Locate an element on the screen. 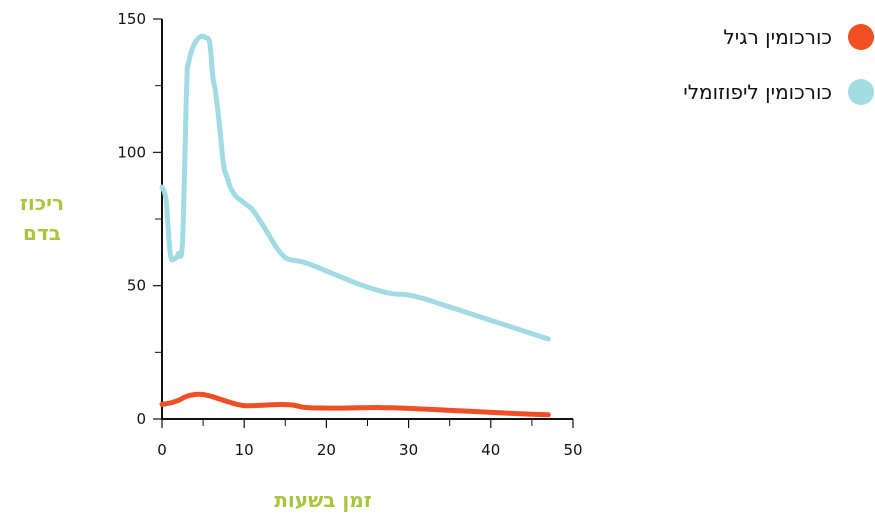 This screenshot has width=875, height=520. legend-label-regular: כורכומין רגיל is located at coordinates (777, 37).